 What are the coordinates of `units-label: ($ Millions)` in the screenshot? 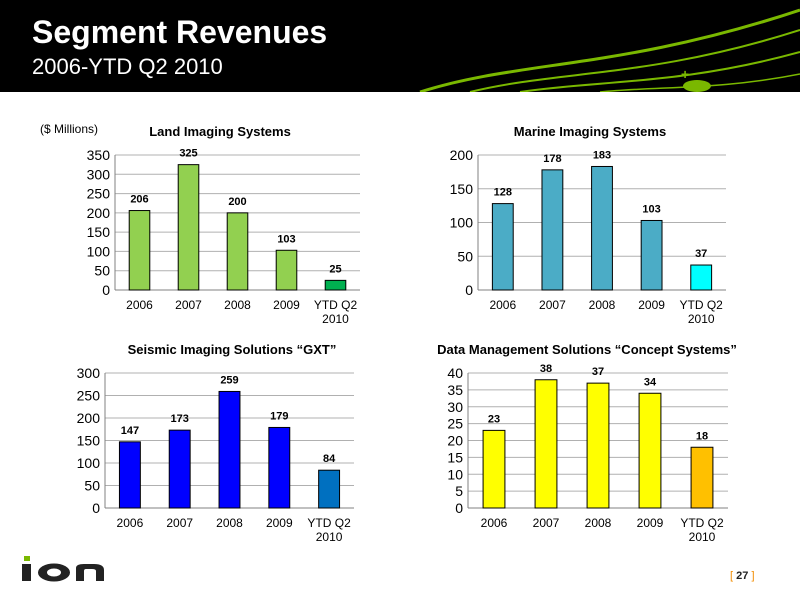 It's located at (69, 129).